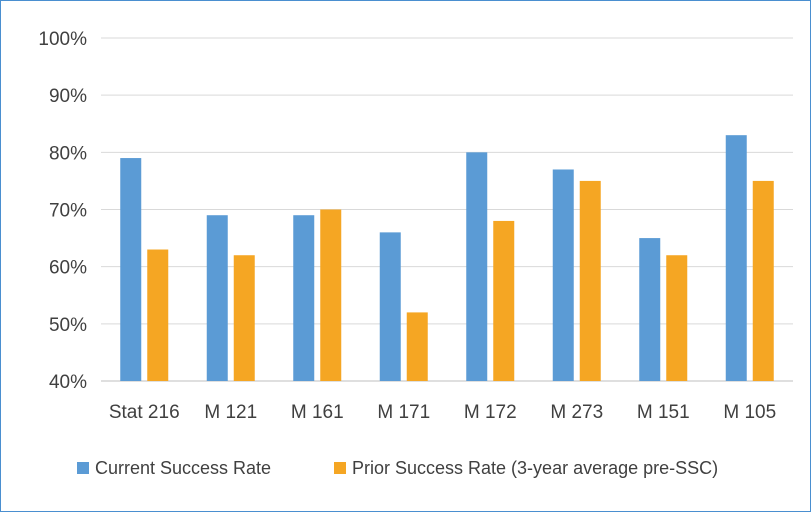 Image resolution: width=811 pixels, height=513 pixels. I want to click on y-tick-label: 60%, so click(68, 268).